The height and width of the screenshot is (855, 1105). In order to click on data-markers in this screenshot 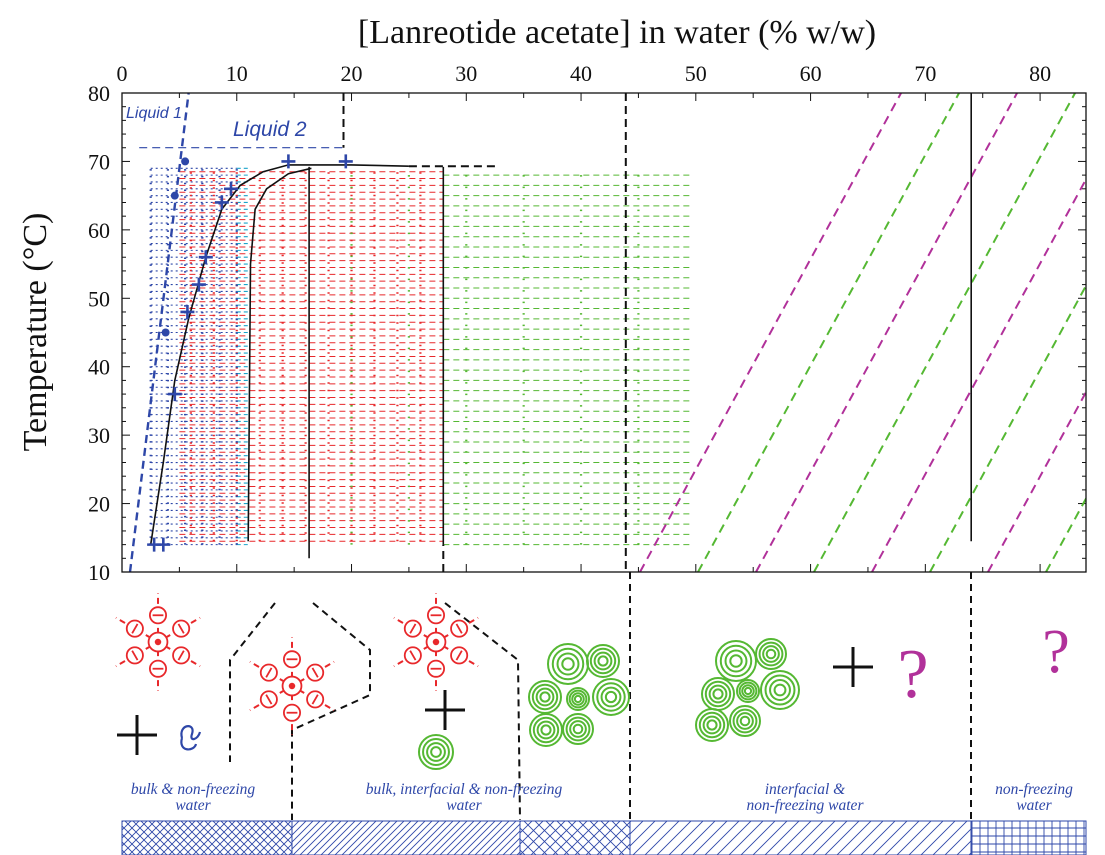, I will do `click(250, 353)`.